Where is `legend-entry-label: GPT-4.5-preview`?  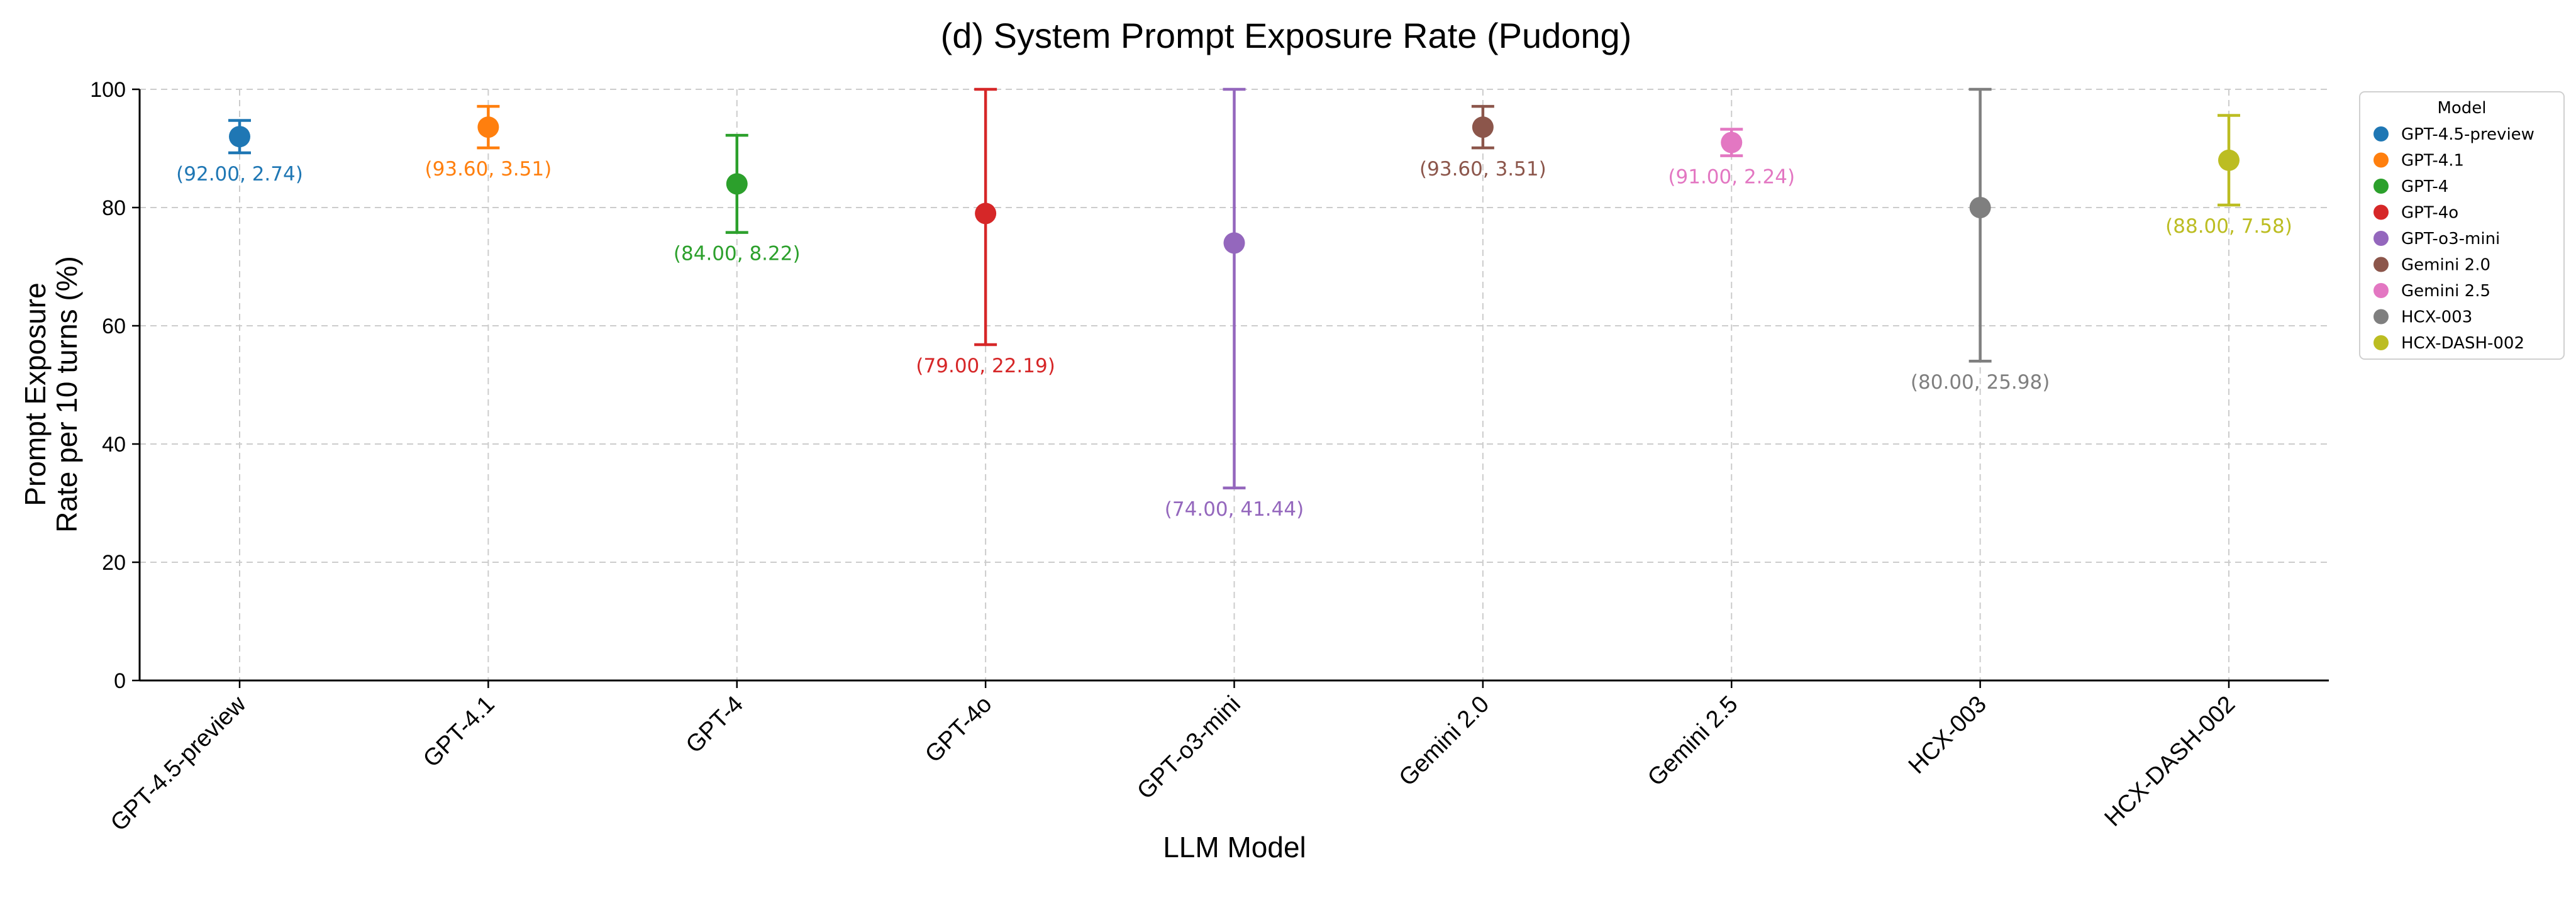 legend-entry-label: GPT-4.5-preview is located at coordinates (2467, 134).